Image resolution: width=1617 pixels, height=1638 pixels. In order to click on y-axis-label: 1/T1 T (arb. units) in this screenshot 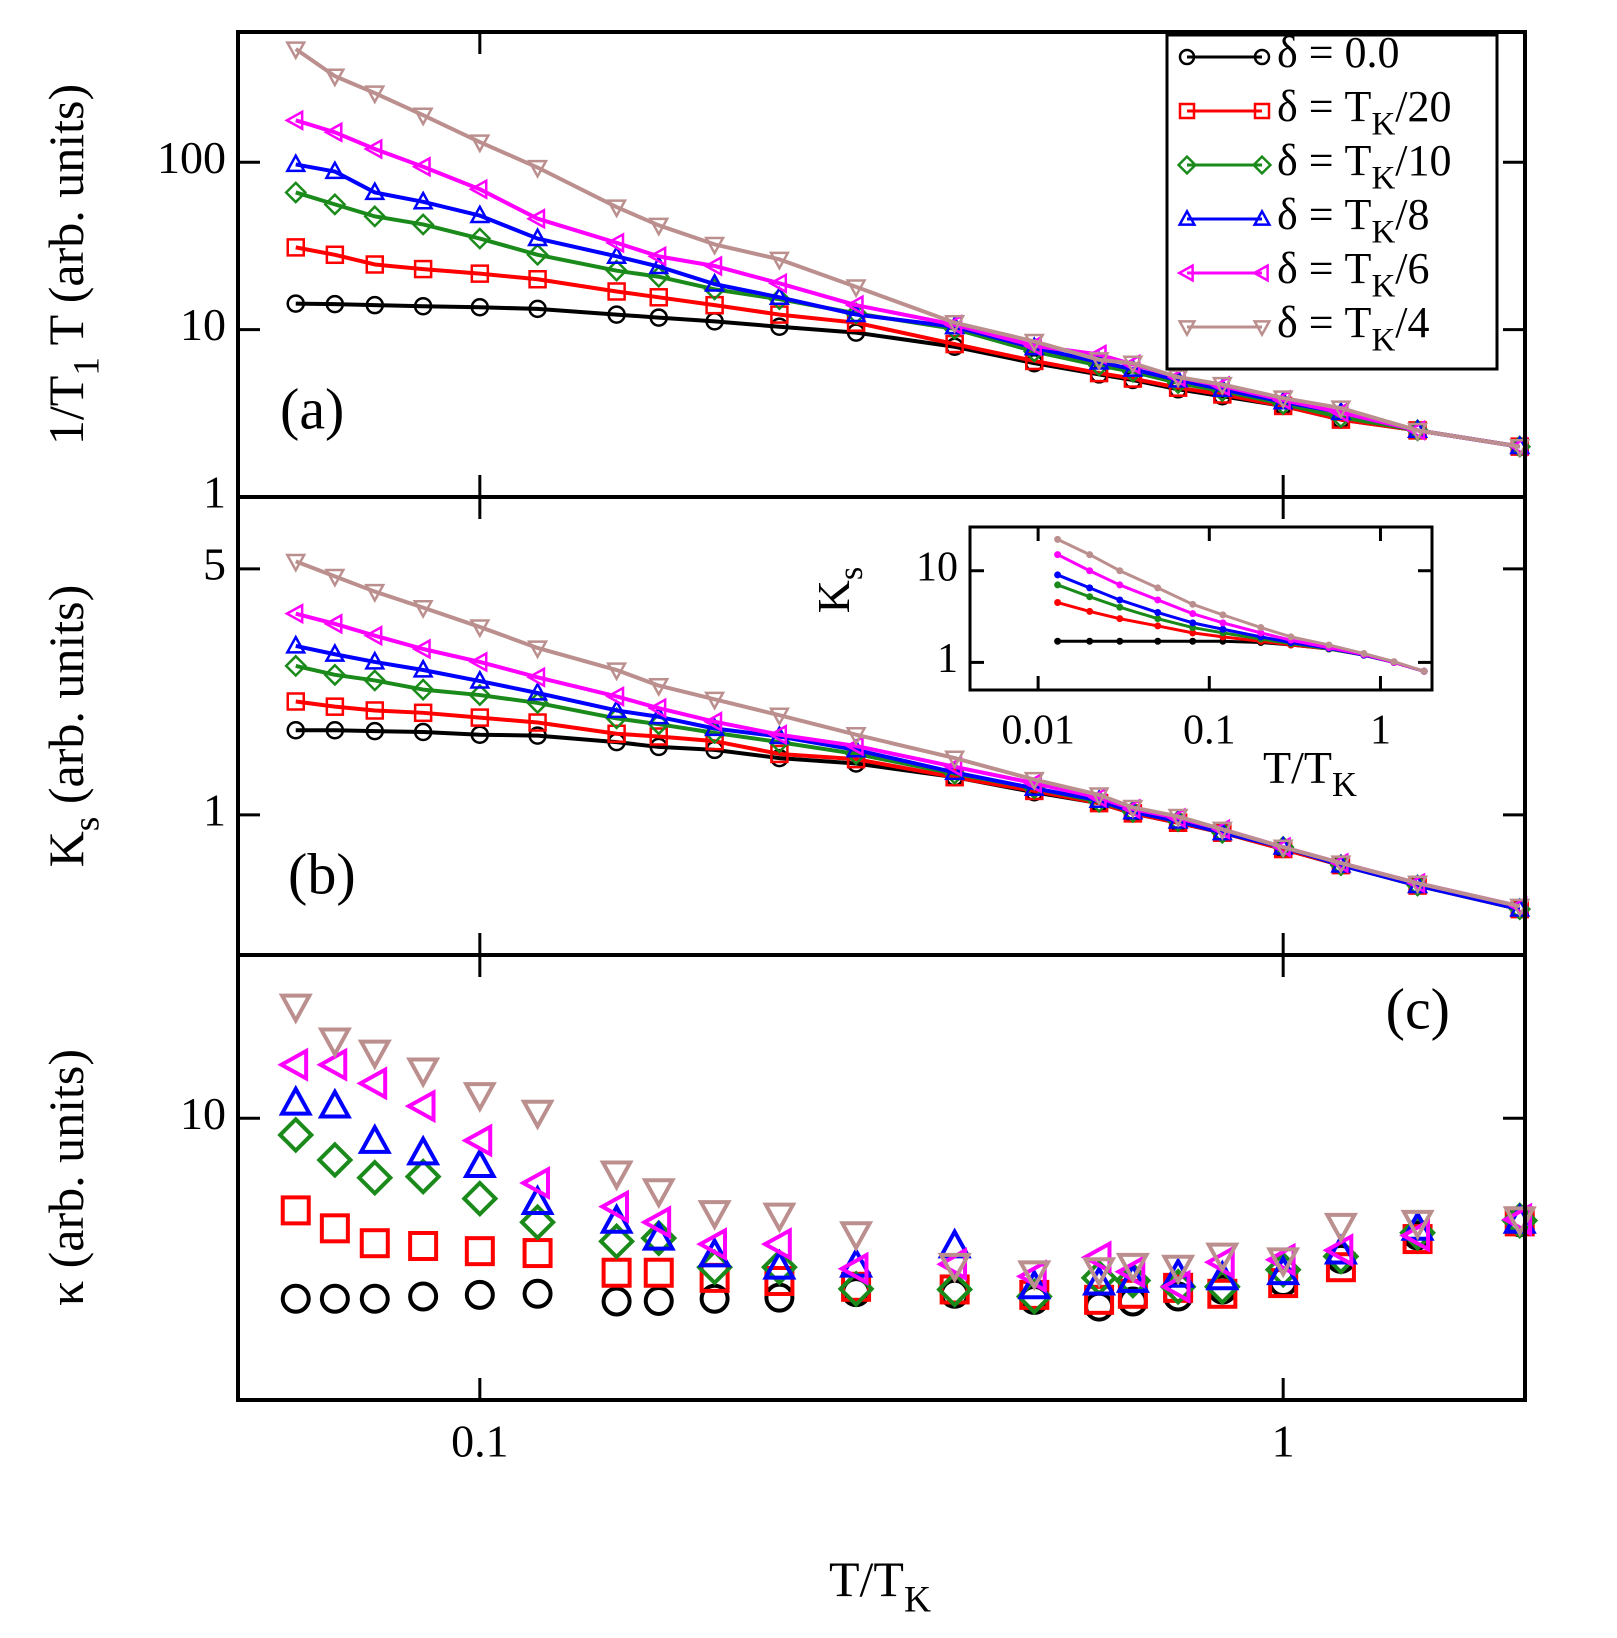, I will do `click(72, 264)`.